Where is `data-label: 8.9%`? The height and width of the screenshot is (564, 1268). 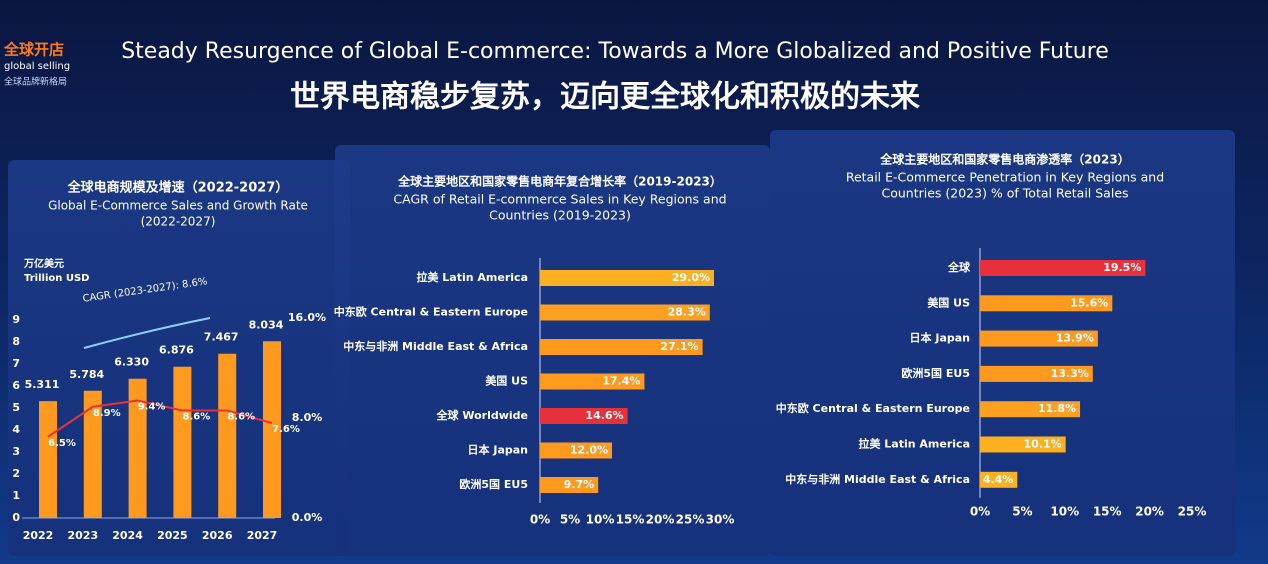 data-label: 8.9% is located at coordinates (107, 413).